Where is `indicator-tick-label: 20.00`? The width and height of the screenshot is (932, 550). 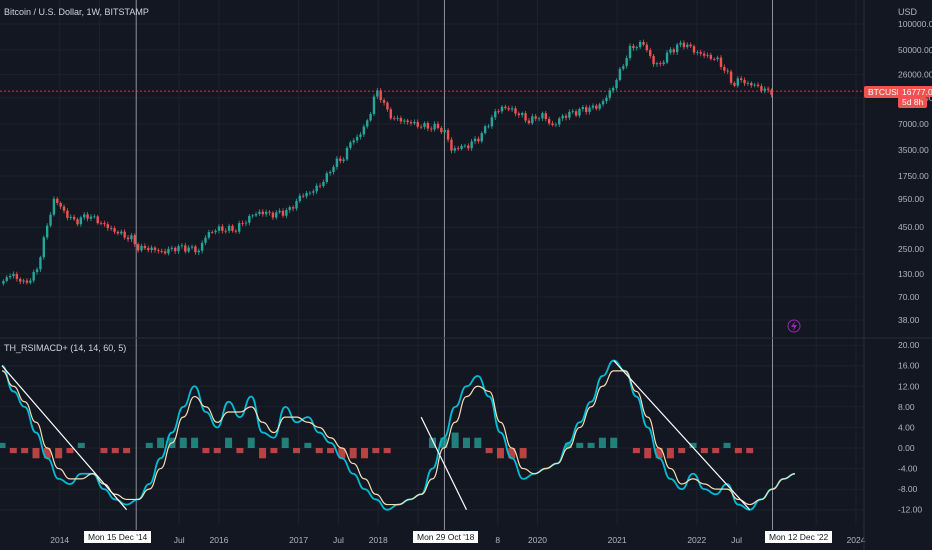 indicator-tick-label: 20.00 is located at coordinates (909, 345).